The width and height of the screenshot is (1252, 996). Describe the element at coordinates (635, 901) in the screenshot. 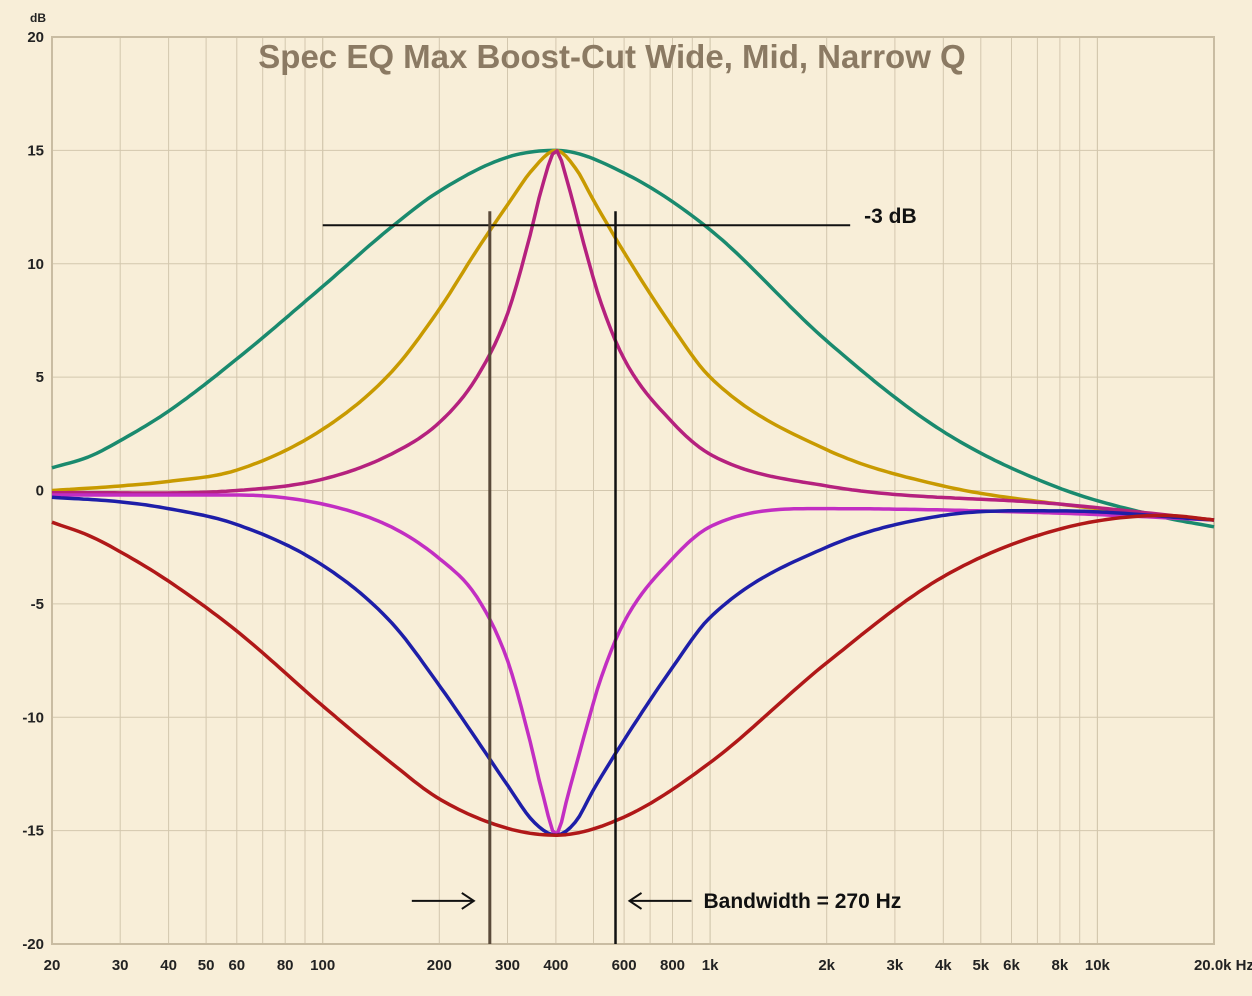

I see `left-arrow-head` at that location.